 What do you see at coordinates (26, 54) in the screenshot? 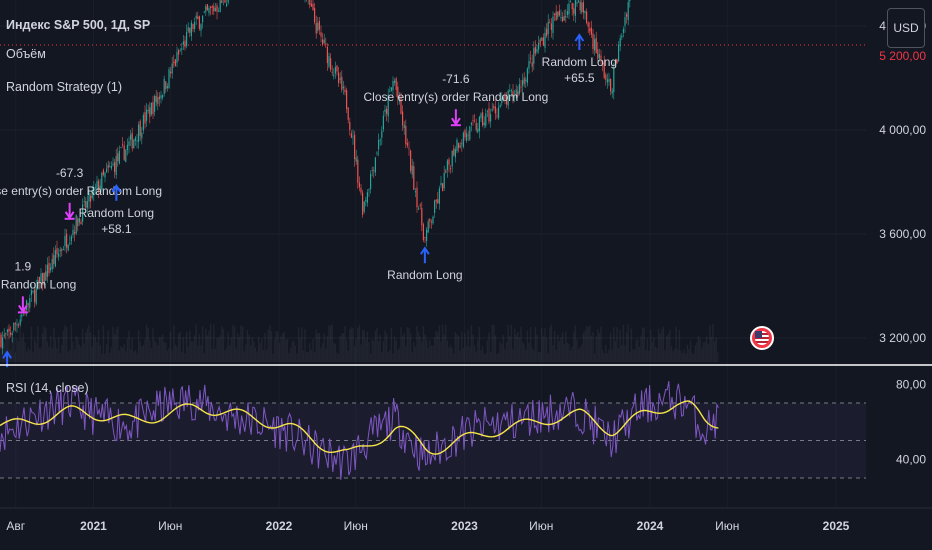
I see `volume-legend: Объём` at bounding box center [26, 54].